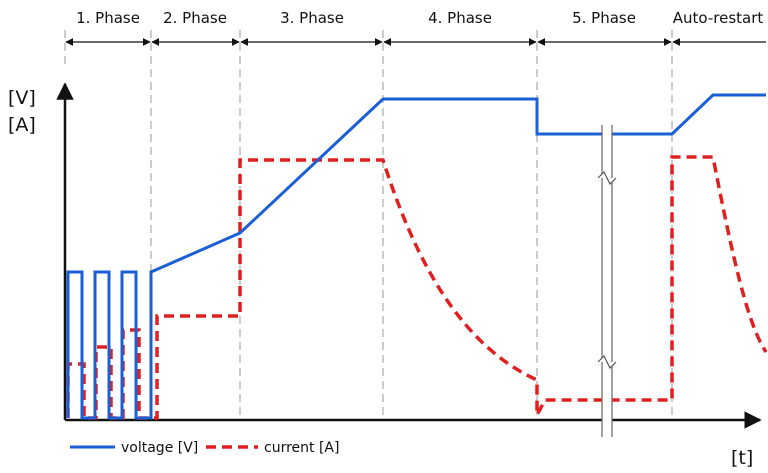 This screenshot has width=768, height=473. What do you see at coordinates (22, 125) in the screenshot?
I see `y-axis-label-current: [A]` at bounding box center [22, 125].